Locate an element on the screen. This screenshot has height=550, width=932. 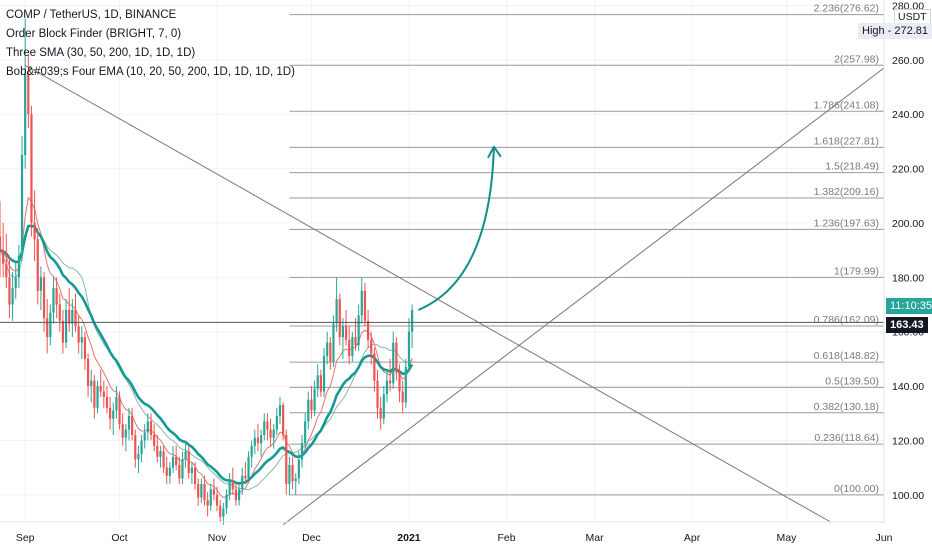
x-tick-label: Jun is located at coordinates (884, 538).